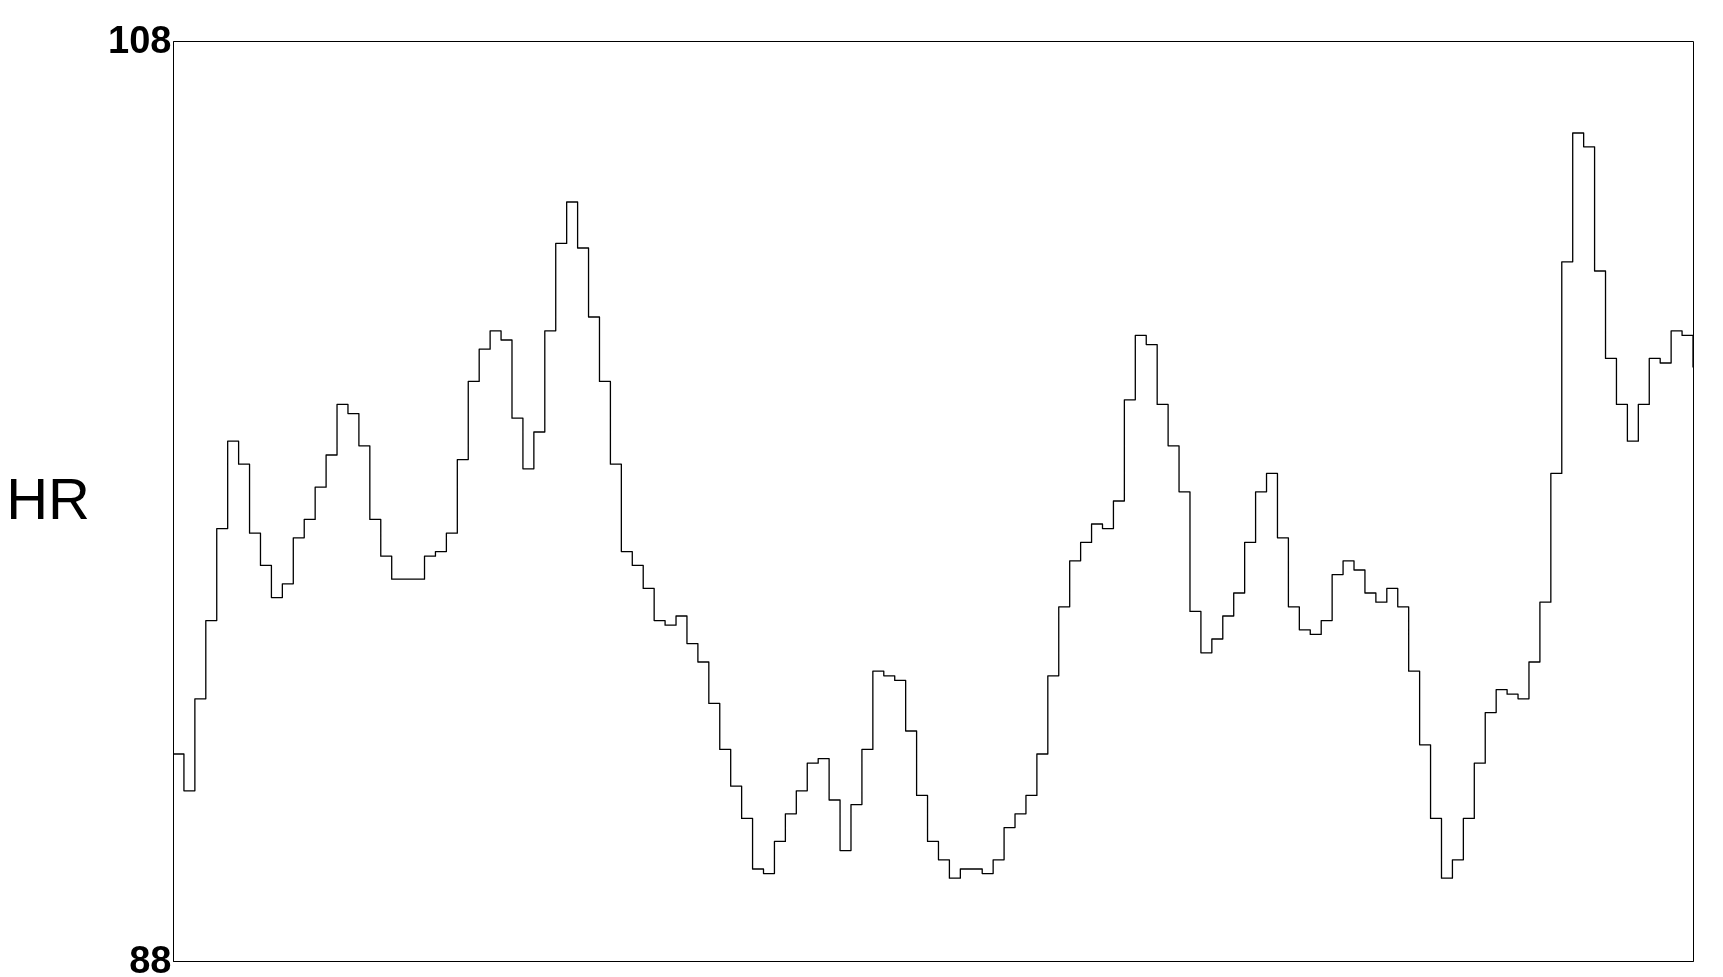 This screenshot has width=1723, height=977. I want to click on y-tick-label: 88, so click(150, 957).